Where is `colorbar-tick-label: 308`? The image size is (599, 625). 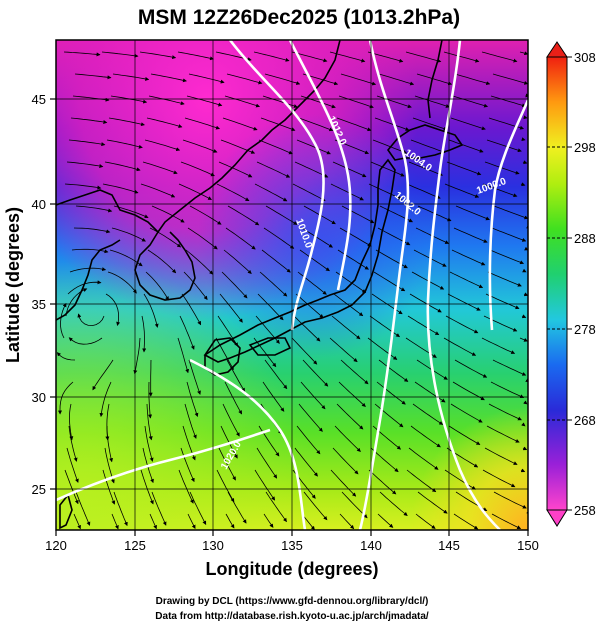 colorbar-tick-label: 308 is located at coordinates (585, 57).